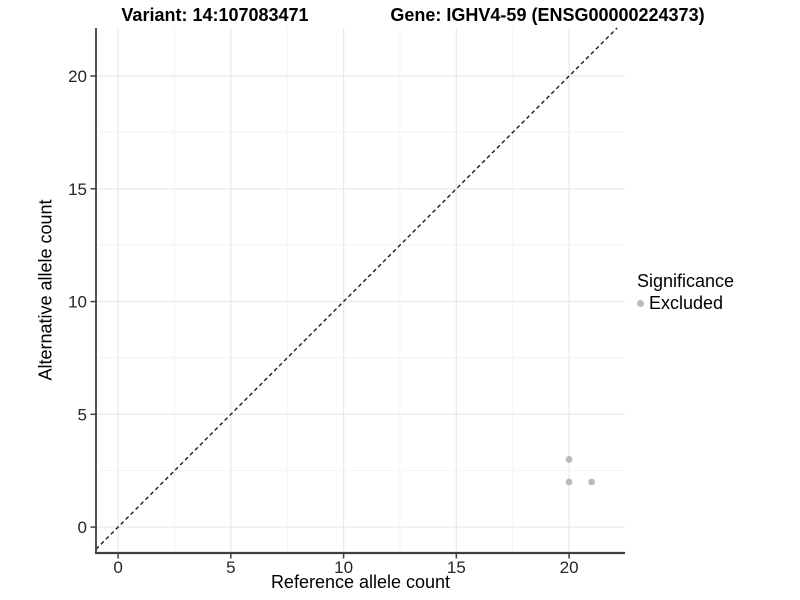 This screenshot has width=800, height=600. Describe the element at coordinates (82, 414) in the screenshot. I see `y-tick-label: 5` at that location.